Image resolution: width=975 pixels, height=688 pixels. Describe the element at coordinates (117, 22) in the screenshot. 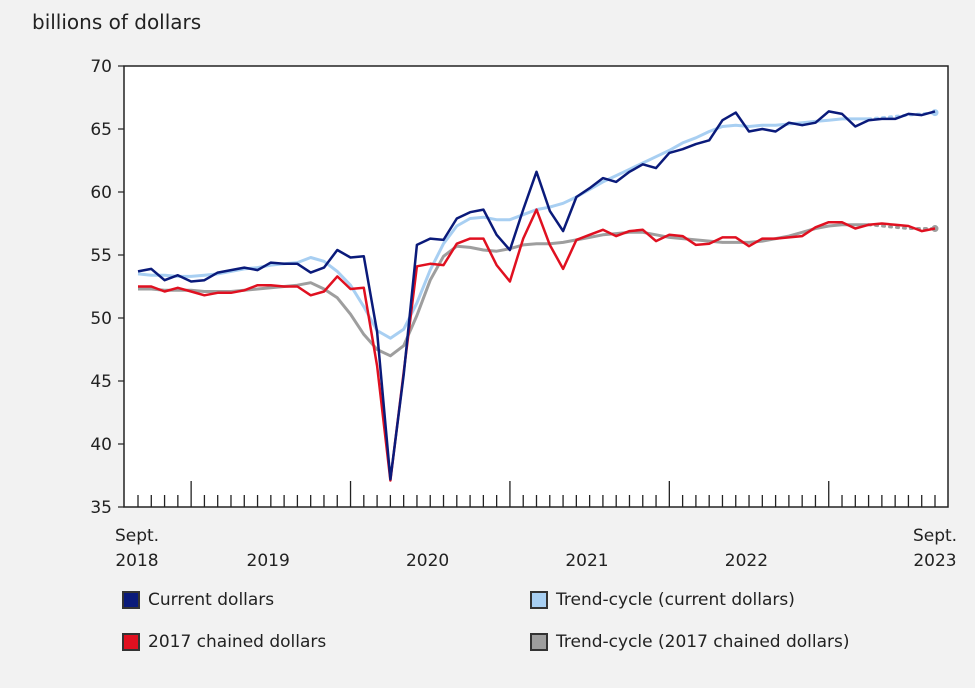

I see `y-axis-title: billions of dollars` at that location.